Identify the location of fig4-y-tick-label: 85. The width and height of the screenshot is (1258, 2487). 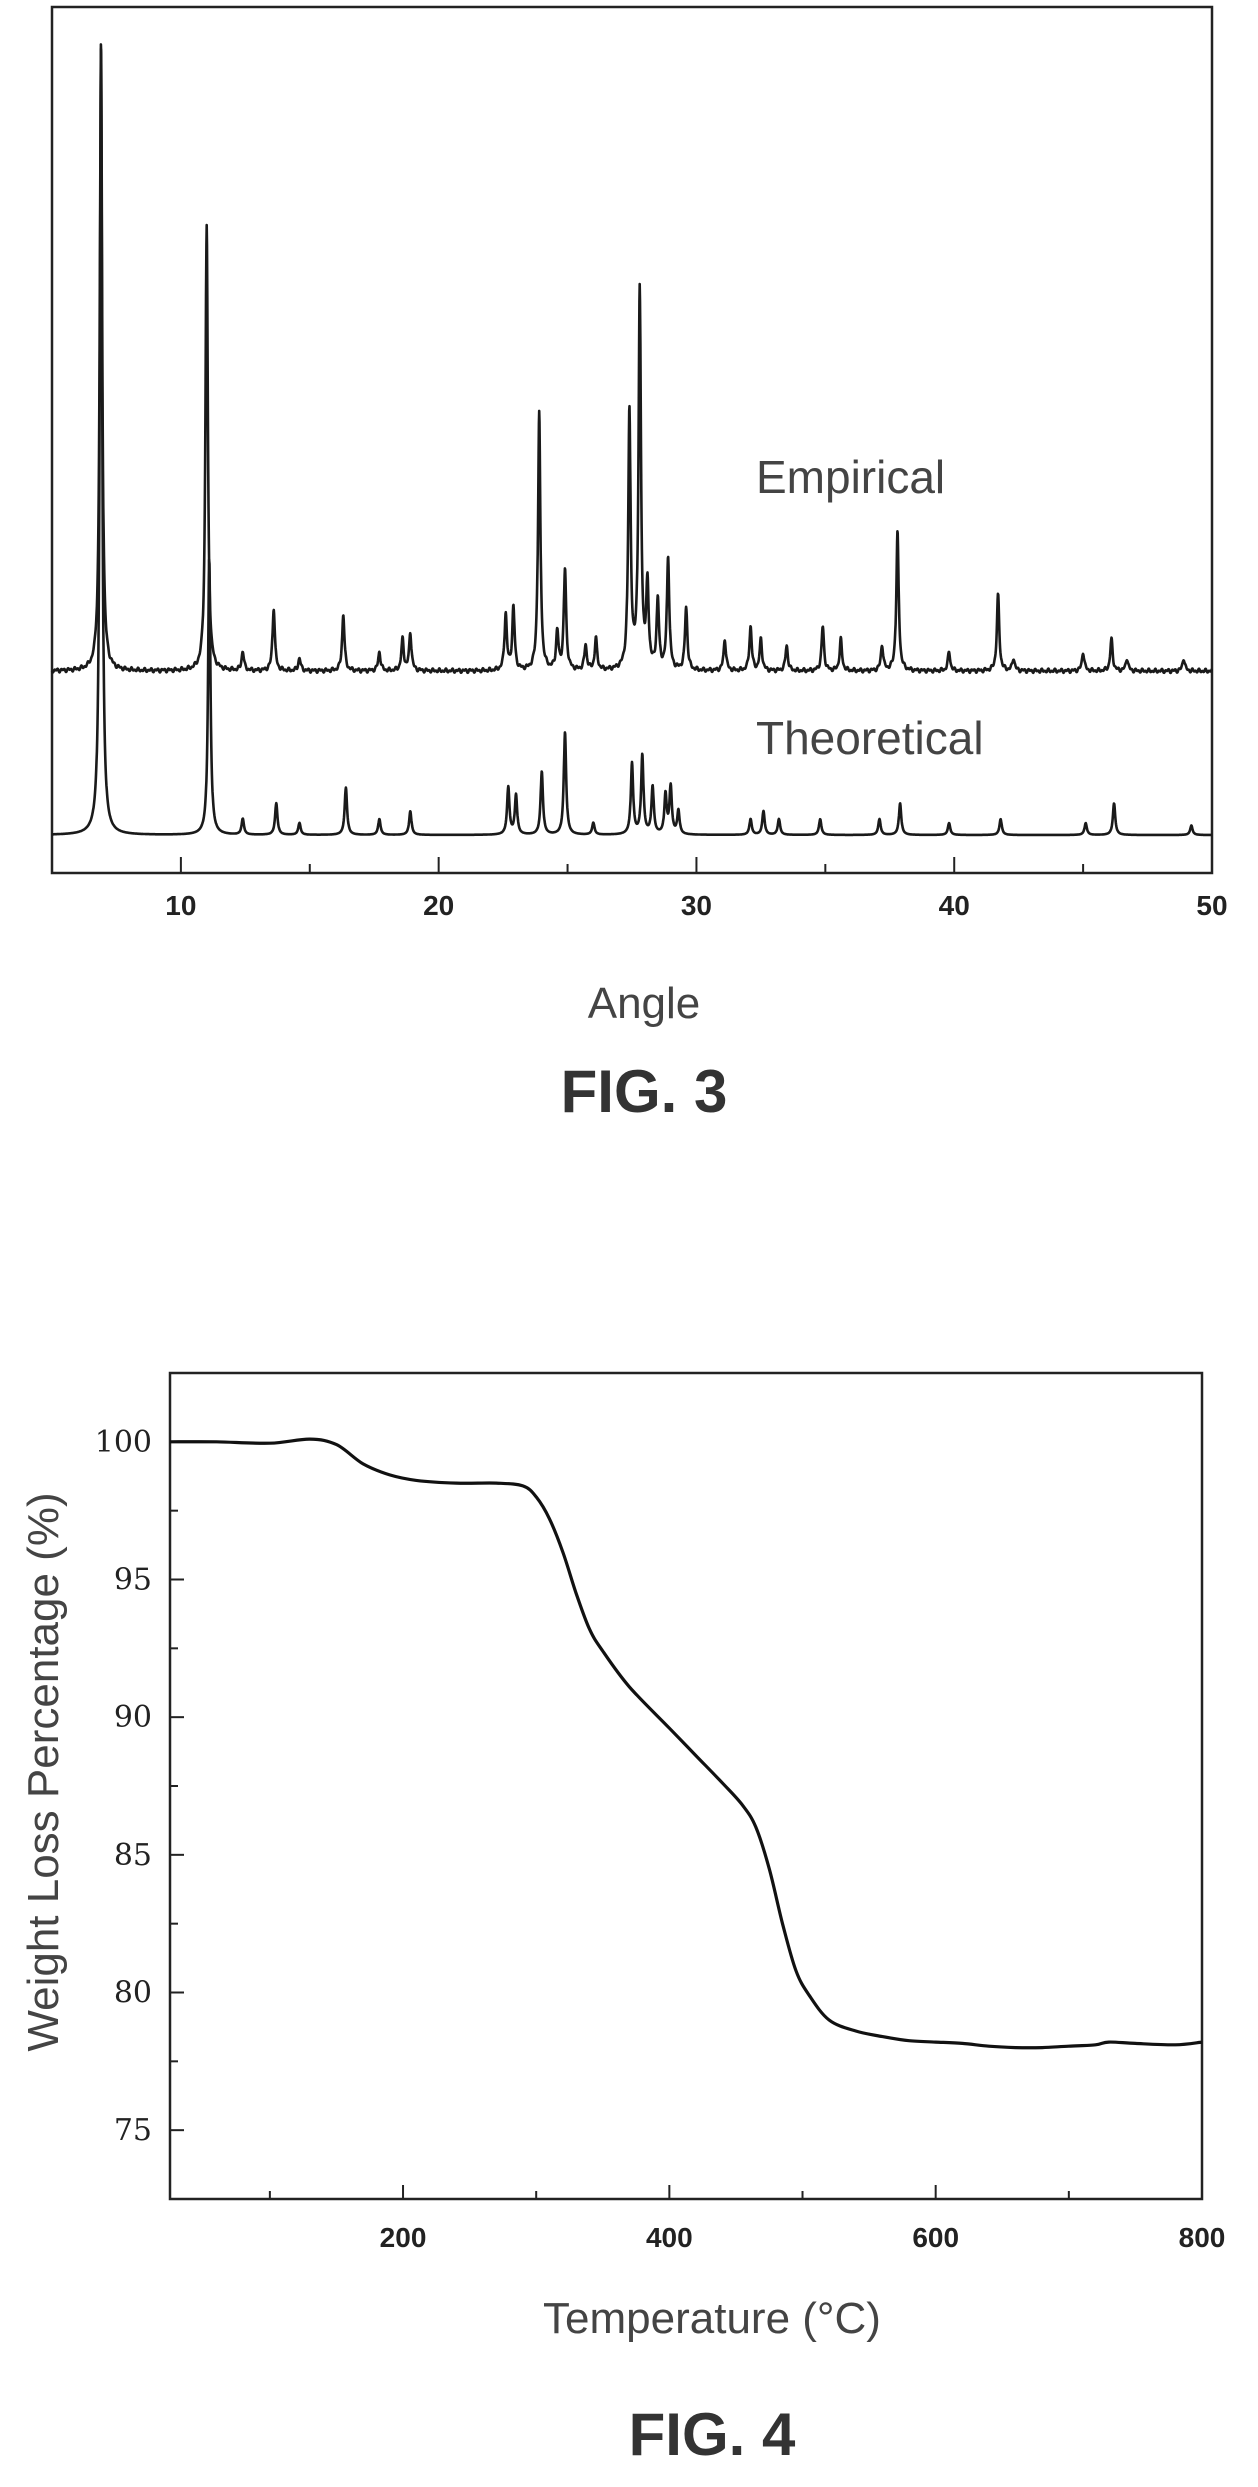
(133, 1855).